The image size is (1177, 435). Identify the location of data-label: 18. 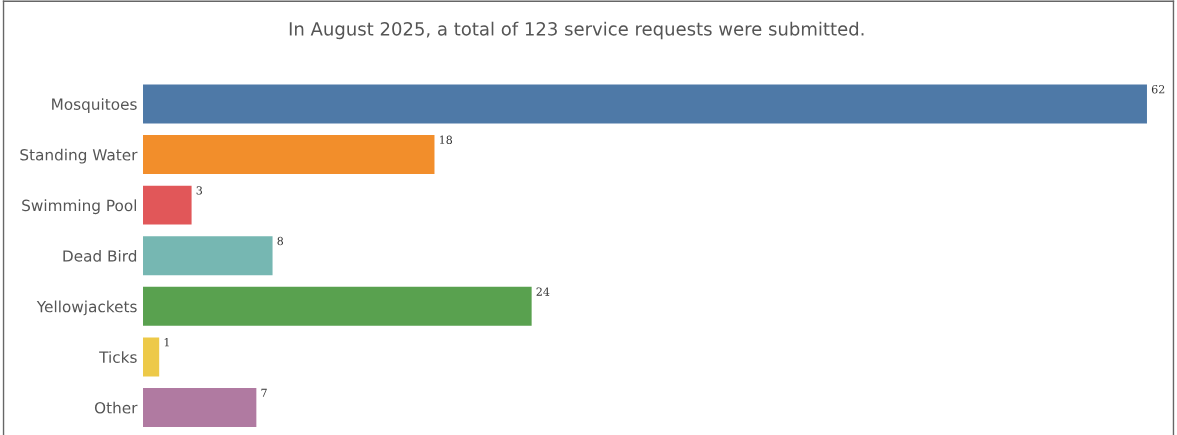
(446, 140).